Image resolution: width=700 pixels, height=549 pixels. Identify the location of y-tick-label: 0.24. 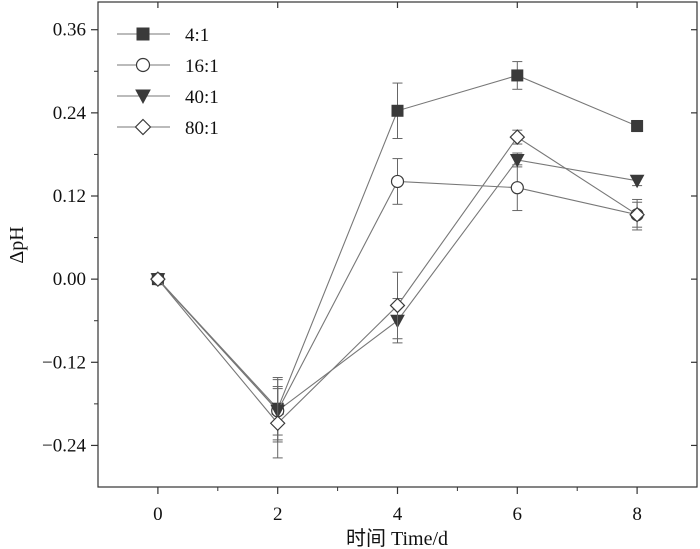
(70, 113).